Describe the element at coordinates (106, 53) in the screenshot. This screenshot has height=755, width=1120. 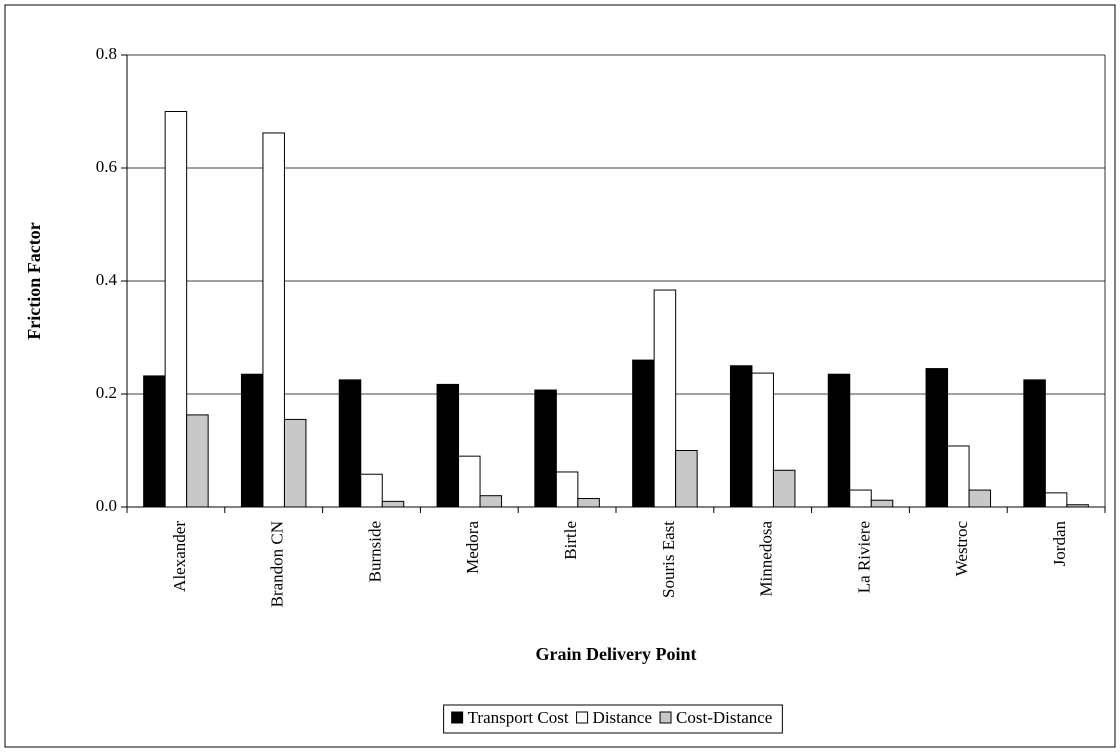
I see `y-tick-label: 0.8` at that location.